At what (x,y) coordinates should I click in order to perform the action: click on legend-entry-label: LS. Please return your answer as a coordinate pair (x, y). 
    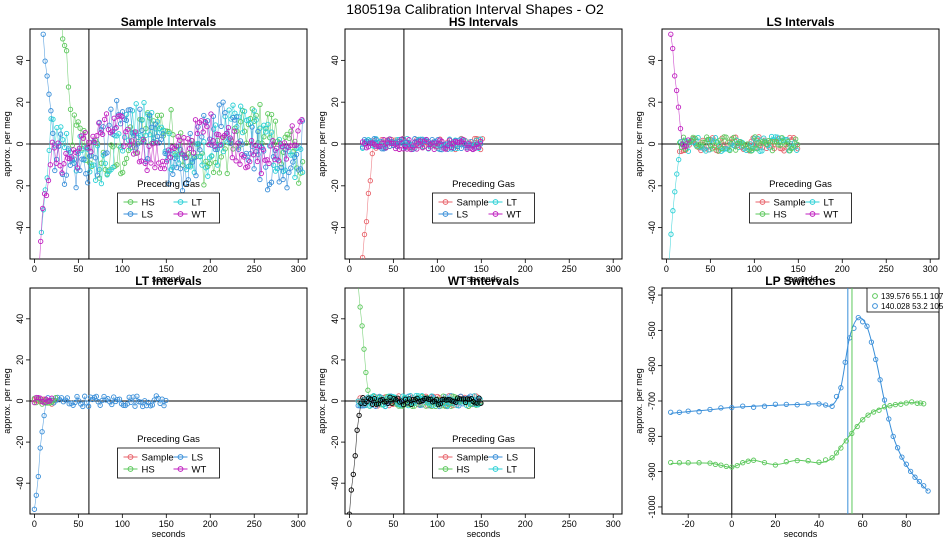
    Looking at the image, I should click on (198, 458).